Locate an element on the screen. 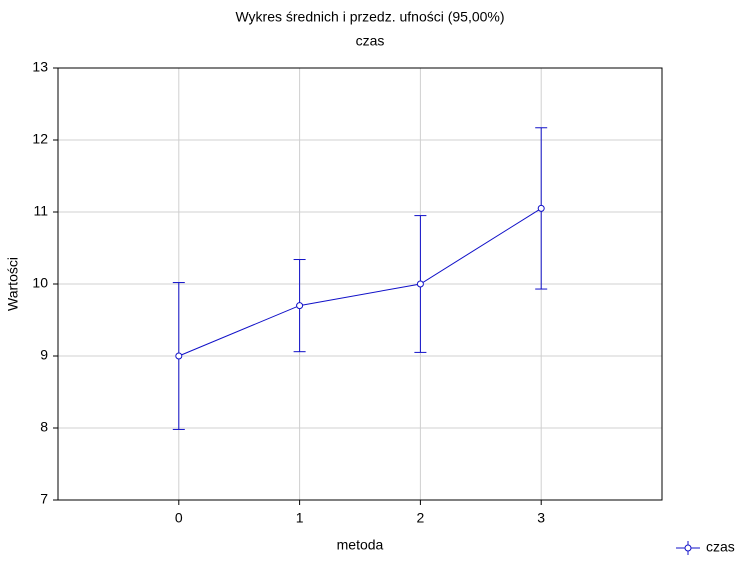  x-tick-label: 3 is located at coordinates (541, 518).